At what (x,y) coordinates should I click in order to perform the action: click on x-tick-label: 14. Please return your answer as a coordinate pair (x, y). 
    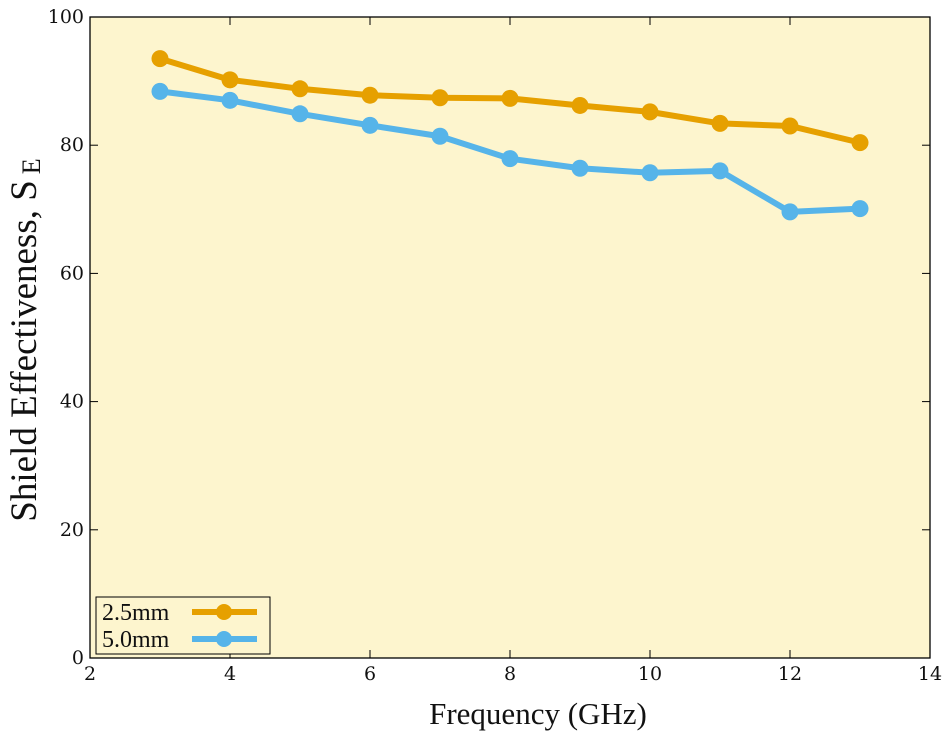
    Looking at the image, I should click on (930, 674).